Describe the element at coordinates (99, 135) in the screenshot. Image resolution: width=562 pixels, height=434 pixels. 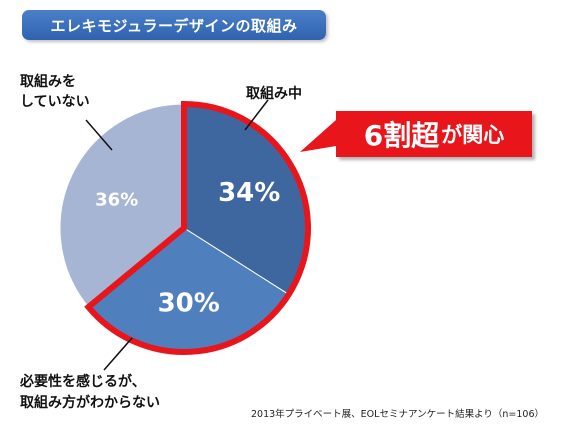
I see `leader-line-not-doing` at that location.